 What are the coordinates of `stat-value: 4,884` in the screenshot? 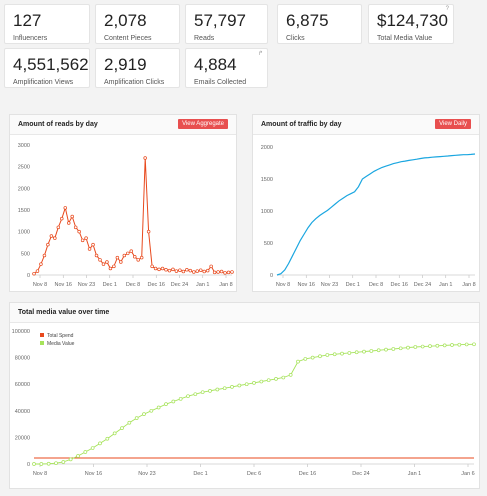 It's located at (215, 64).